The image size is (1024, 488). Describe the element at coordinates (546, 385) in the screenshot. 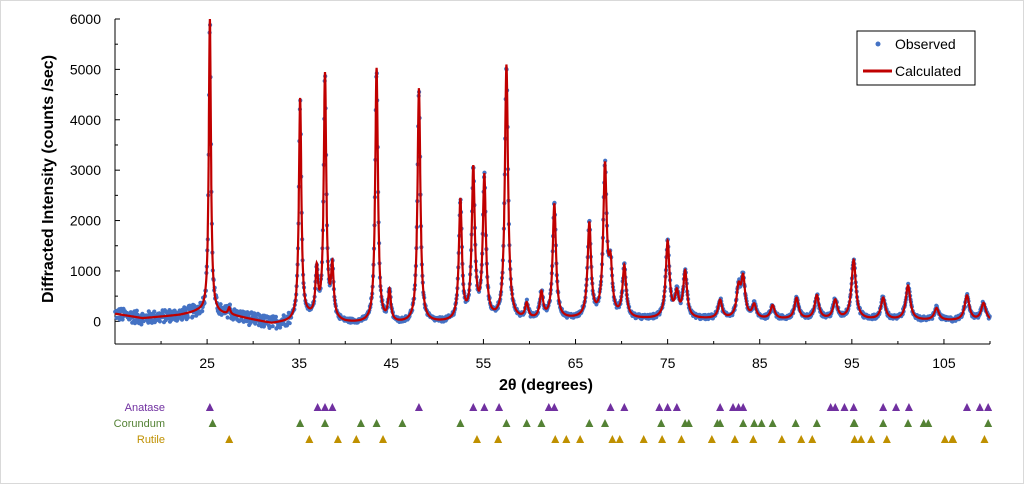

I see `x-axis-title: 2θ (degrees)` at that location.